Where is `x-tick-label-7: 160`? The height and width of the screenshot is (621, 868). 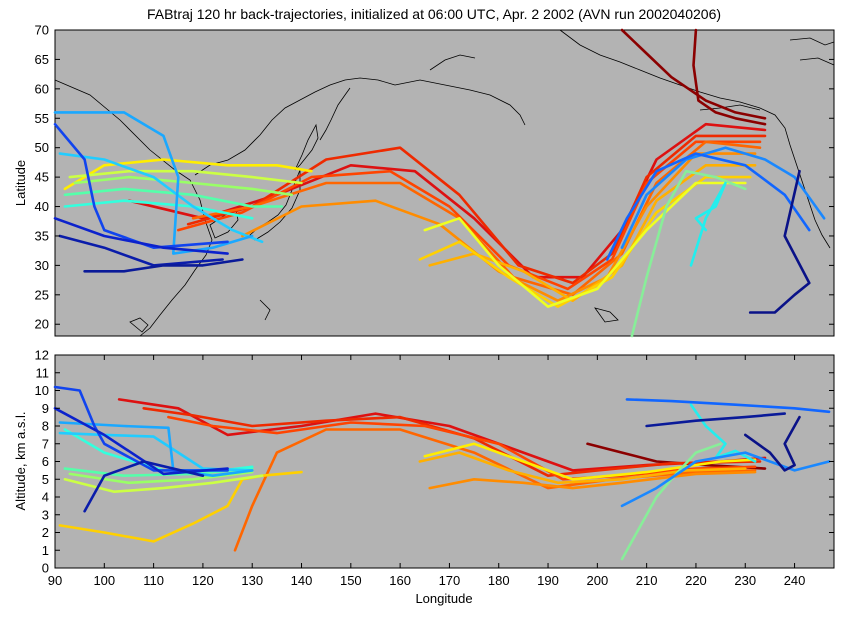
x-tick-label-7: 160 is located at coordinates (400, 580).